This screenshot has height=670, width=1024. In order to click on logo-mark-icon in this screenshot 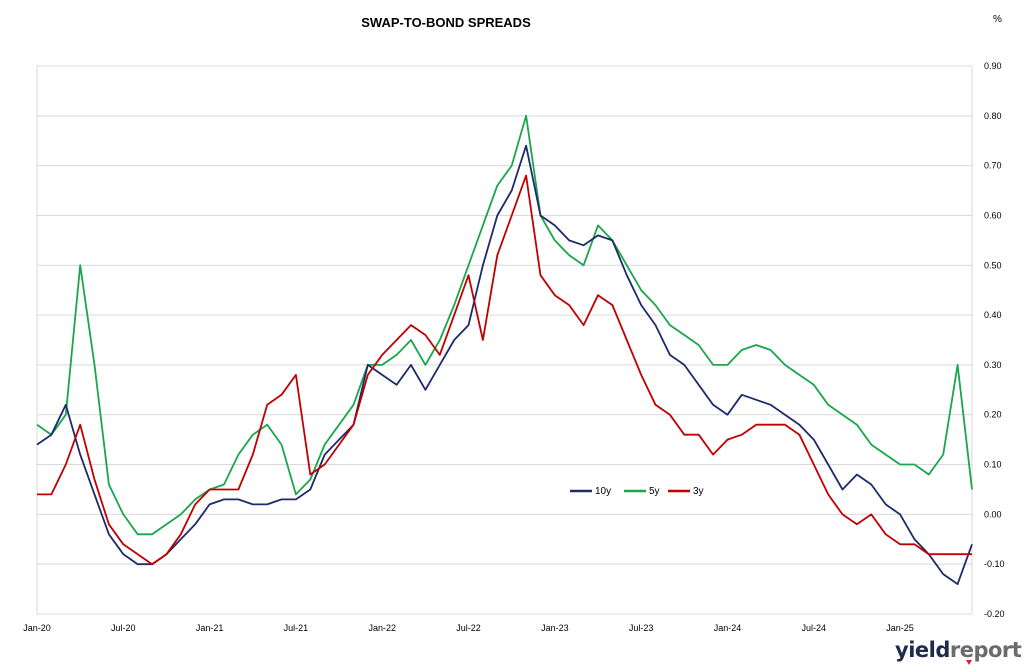, I will do `click(969, 662)`.